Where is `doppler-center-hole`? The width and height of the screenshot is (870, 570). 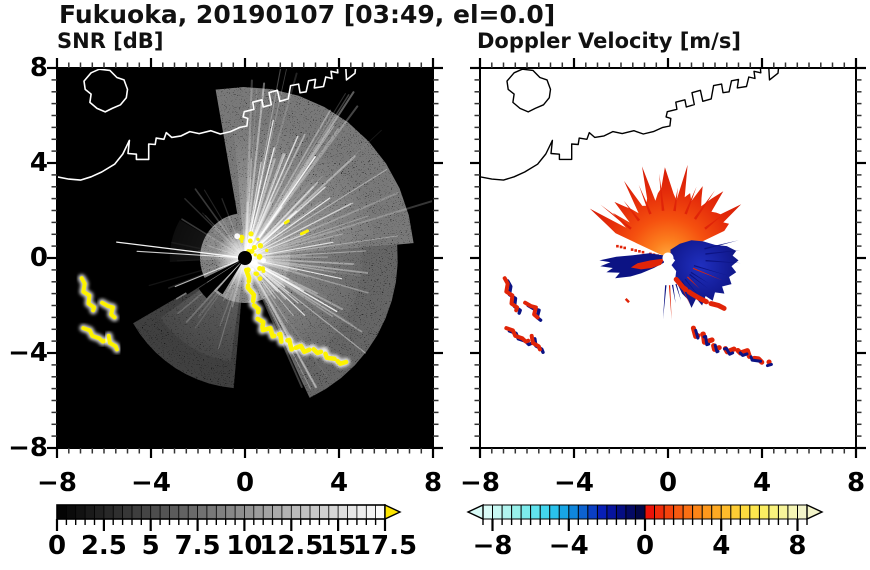
doppler-center-hole is located at coordinates (668, 258).